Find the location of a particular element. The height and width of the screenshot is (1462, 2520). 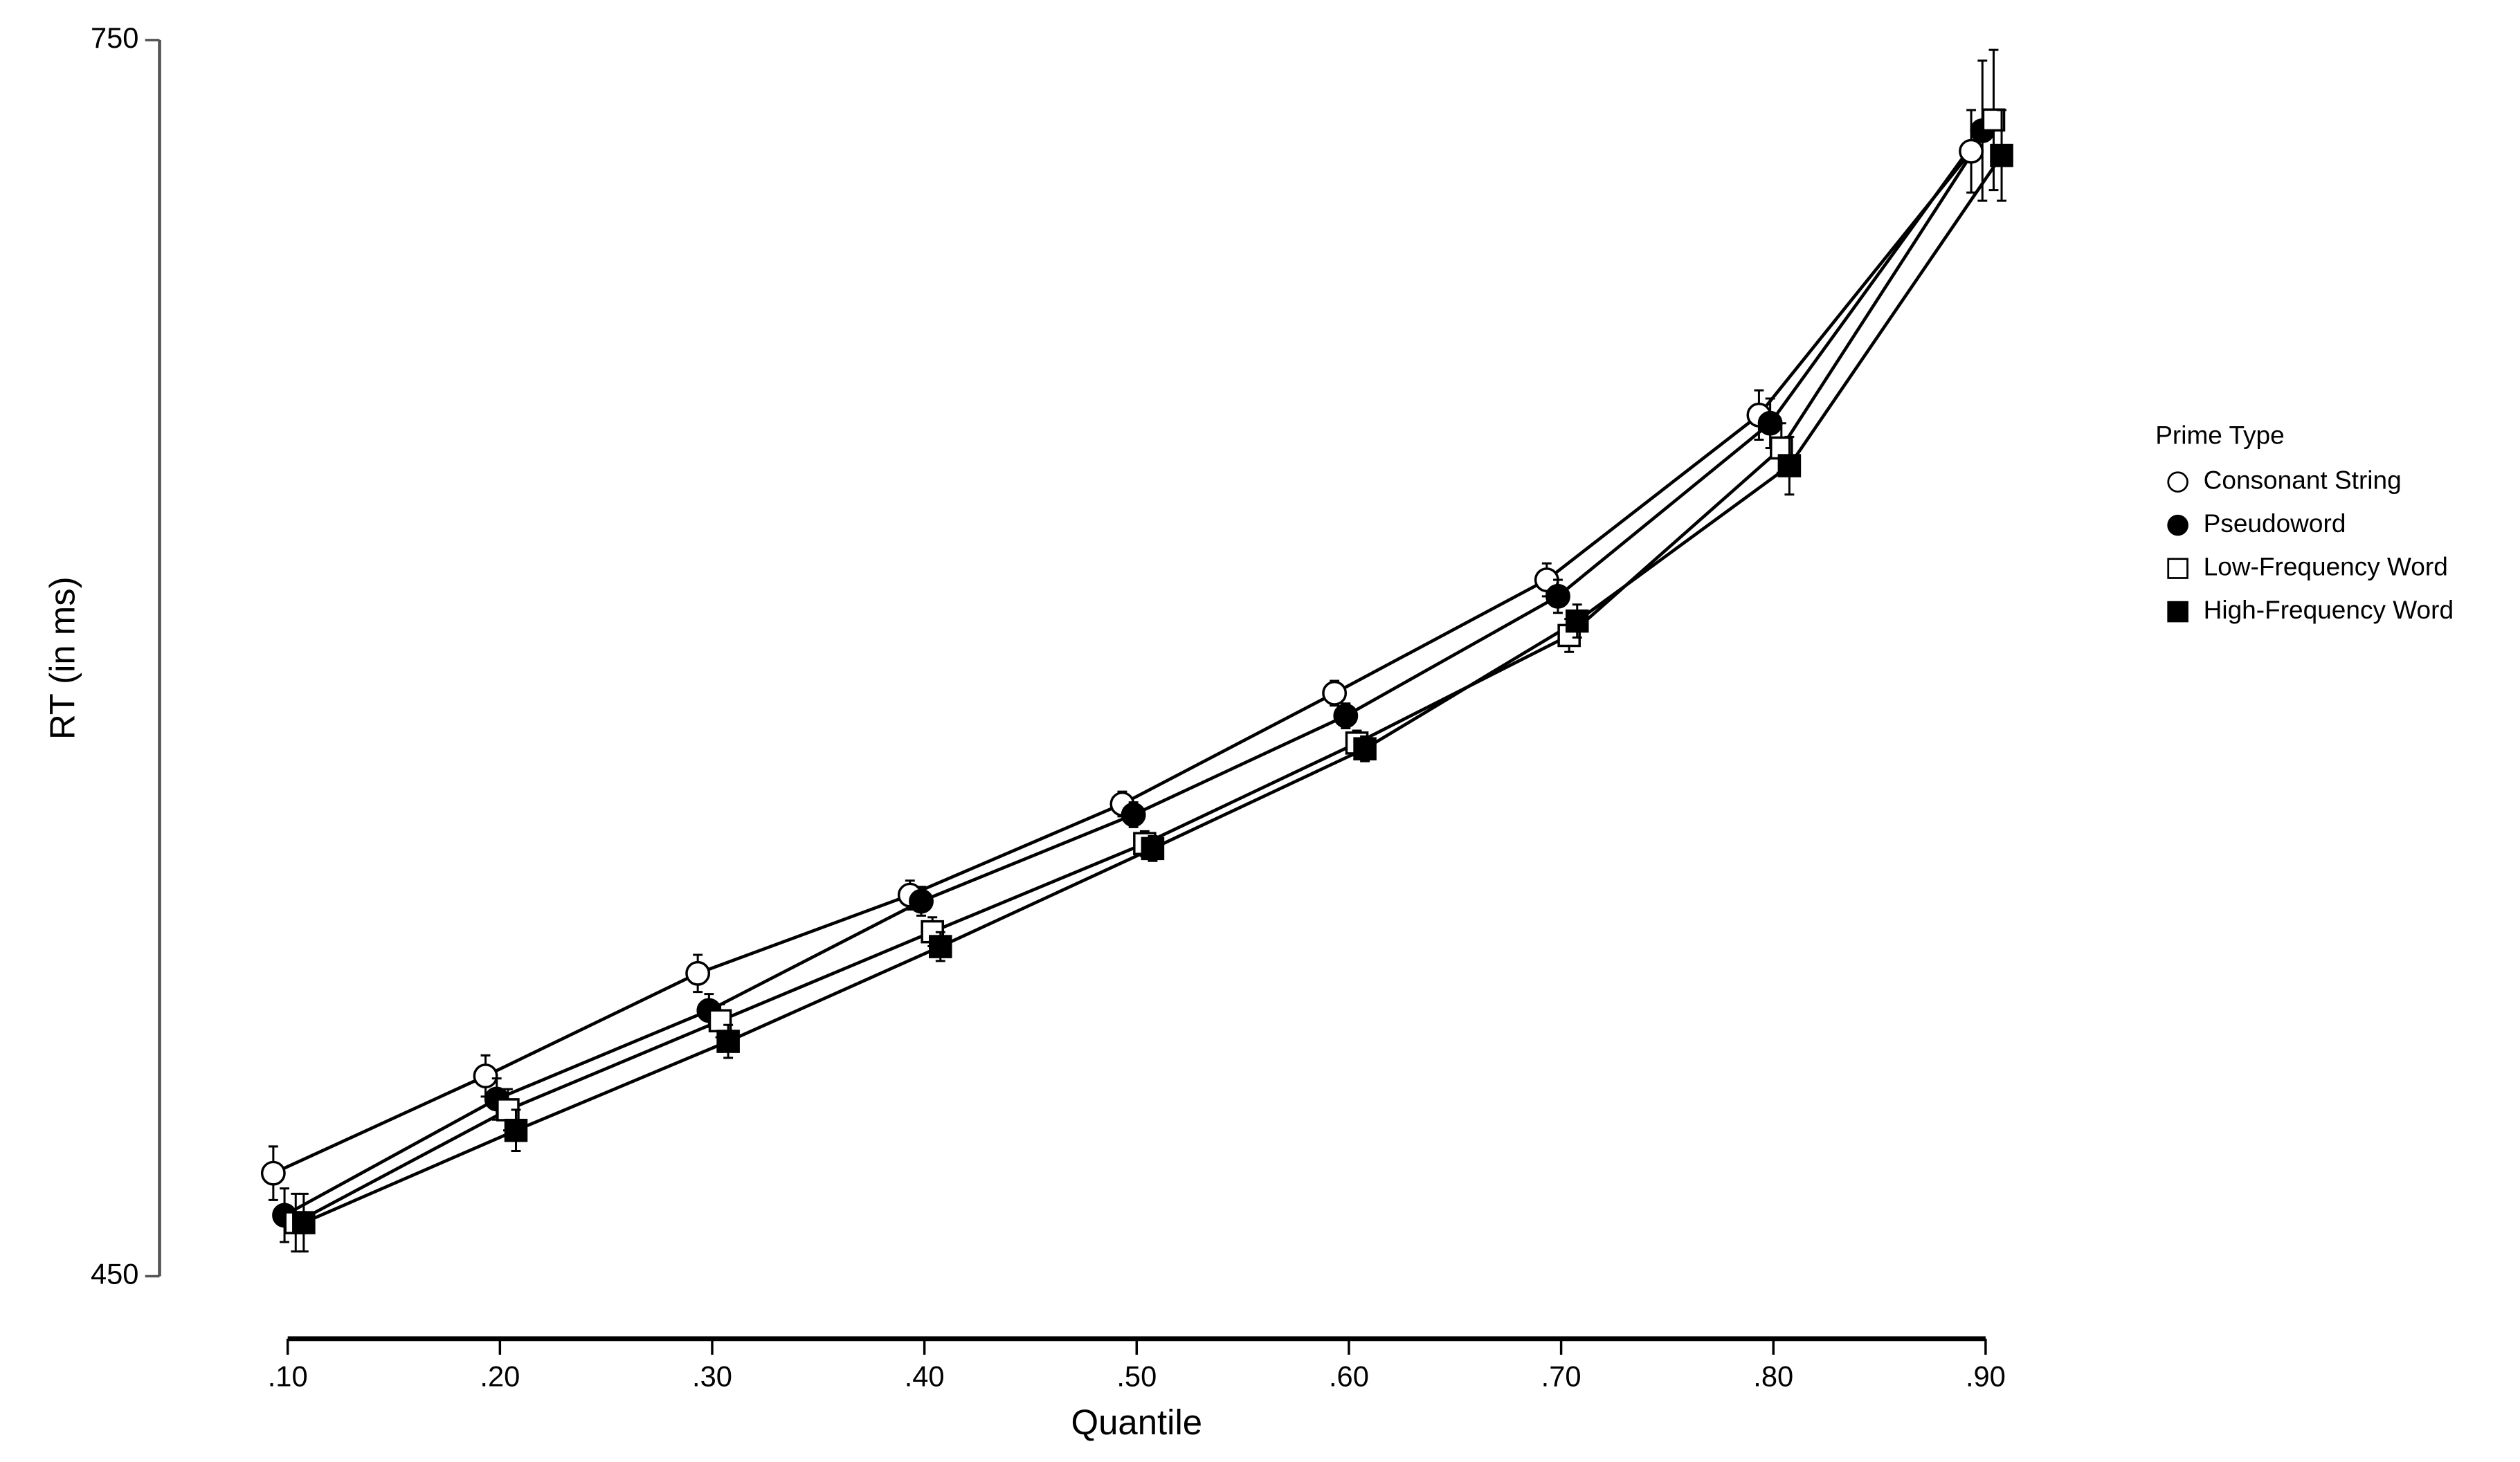

legend-label: Low-Frequency Word is located at coordinates (2326, 566).